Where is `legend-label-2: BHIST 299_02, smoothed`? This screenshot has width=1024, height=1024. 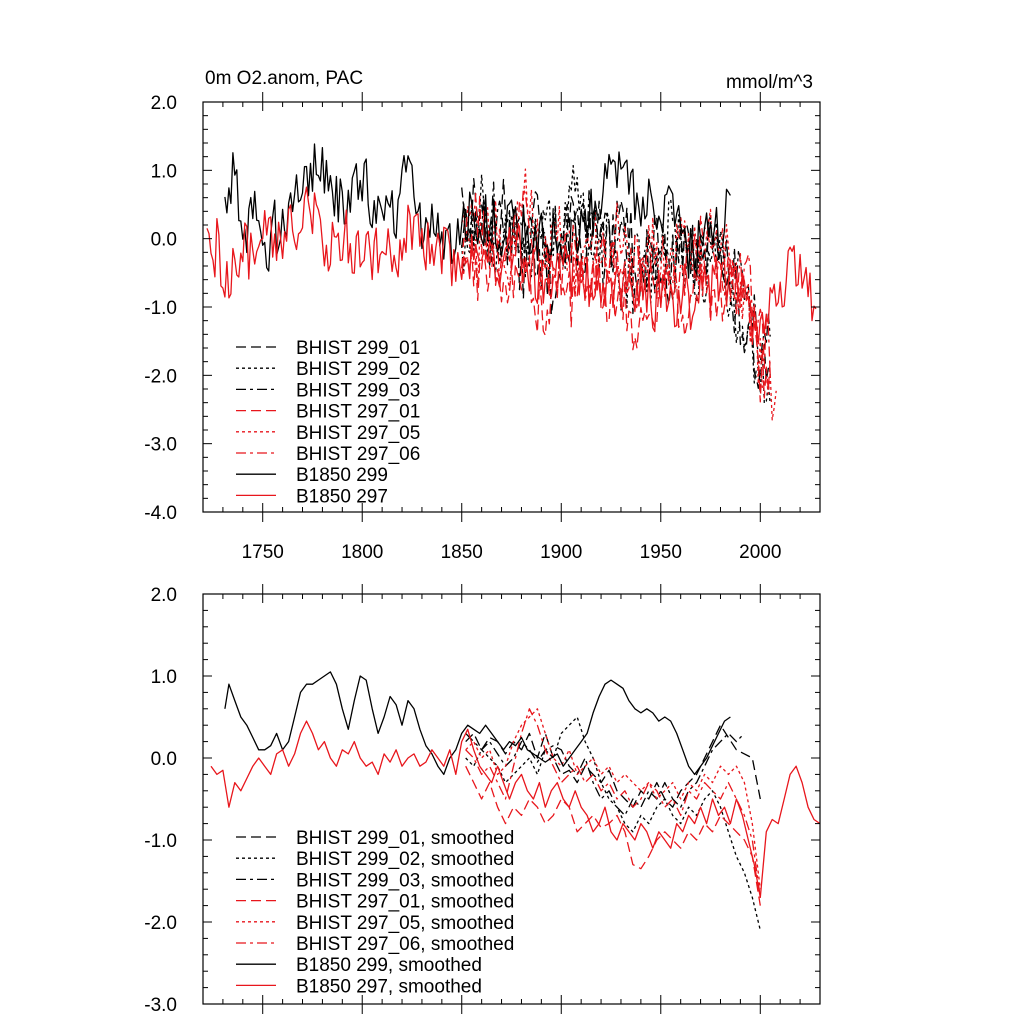
legend-label-2: BHIST 299_02, smoothed is located at coordinates (405, 859).